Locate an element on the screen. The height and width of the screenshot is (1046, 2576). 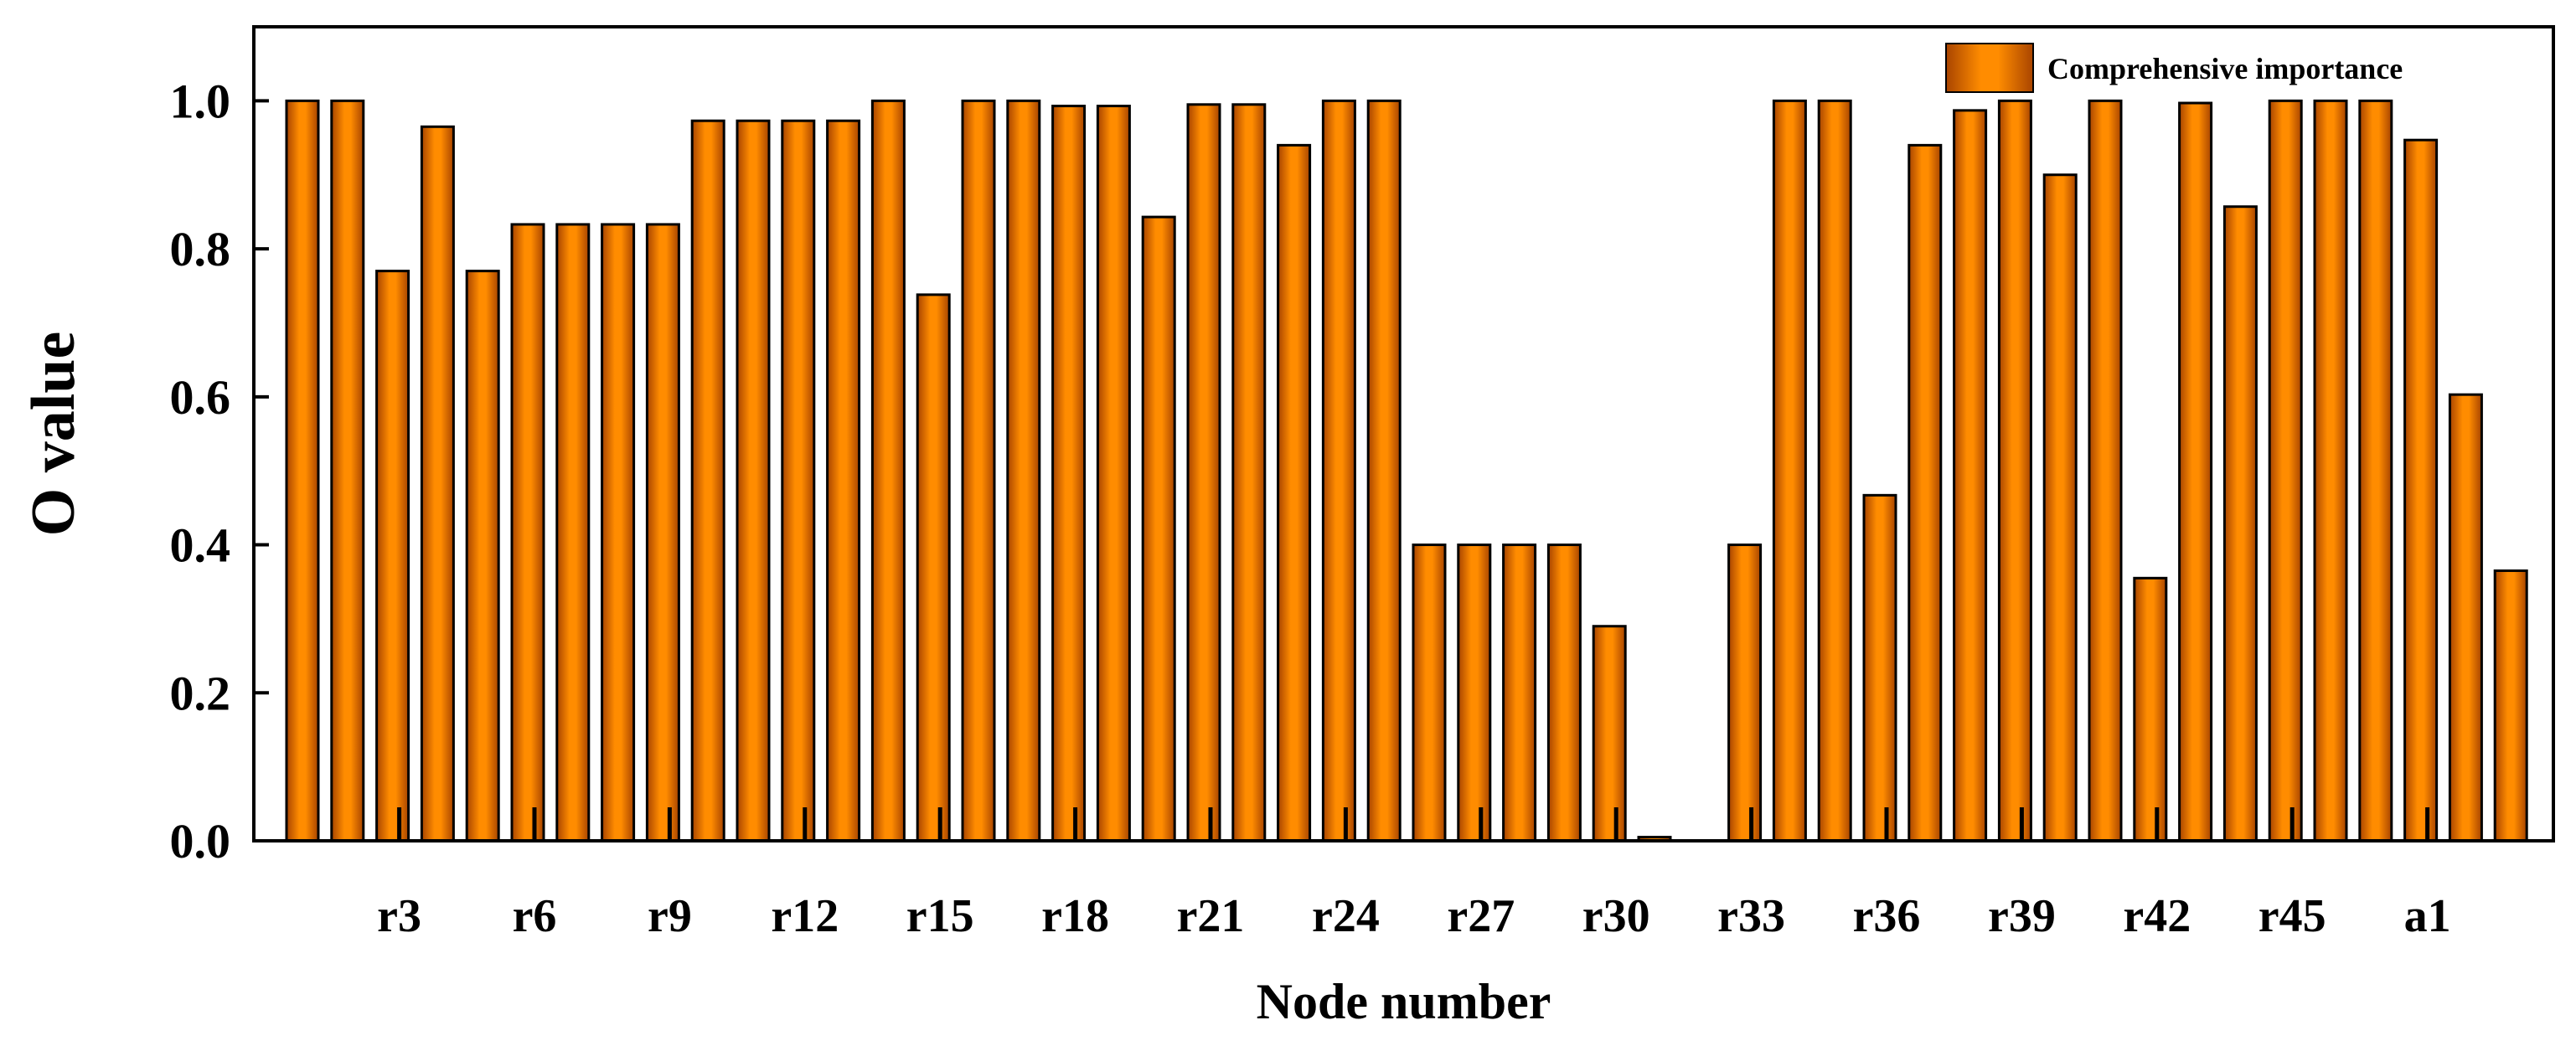
bar-r12 is located at coordinates (798, 480).